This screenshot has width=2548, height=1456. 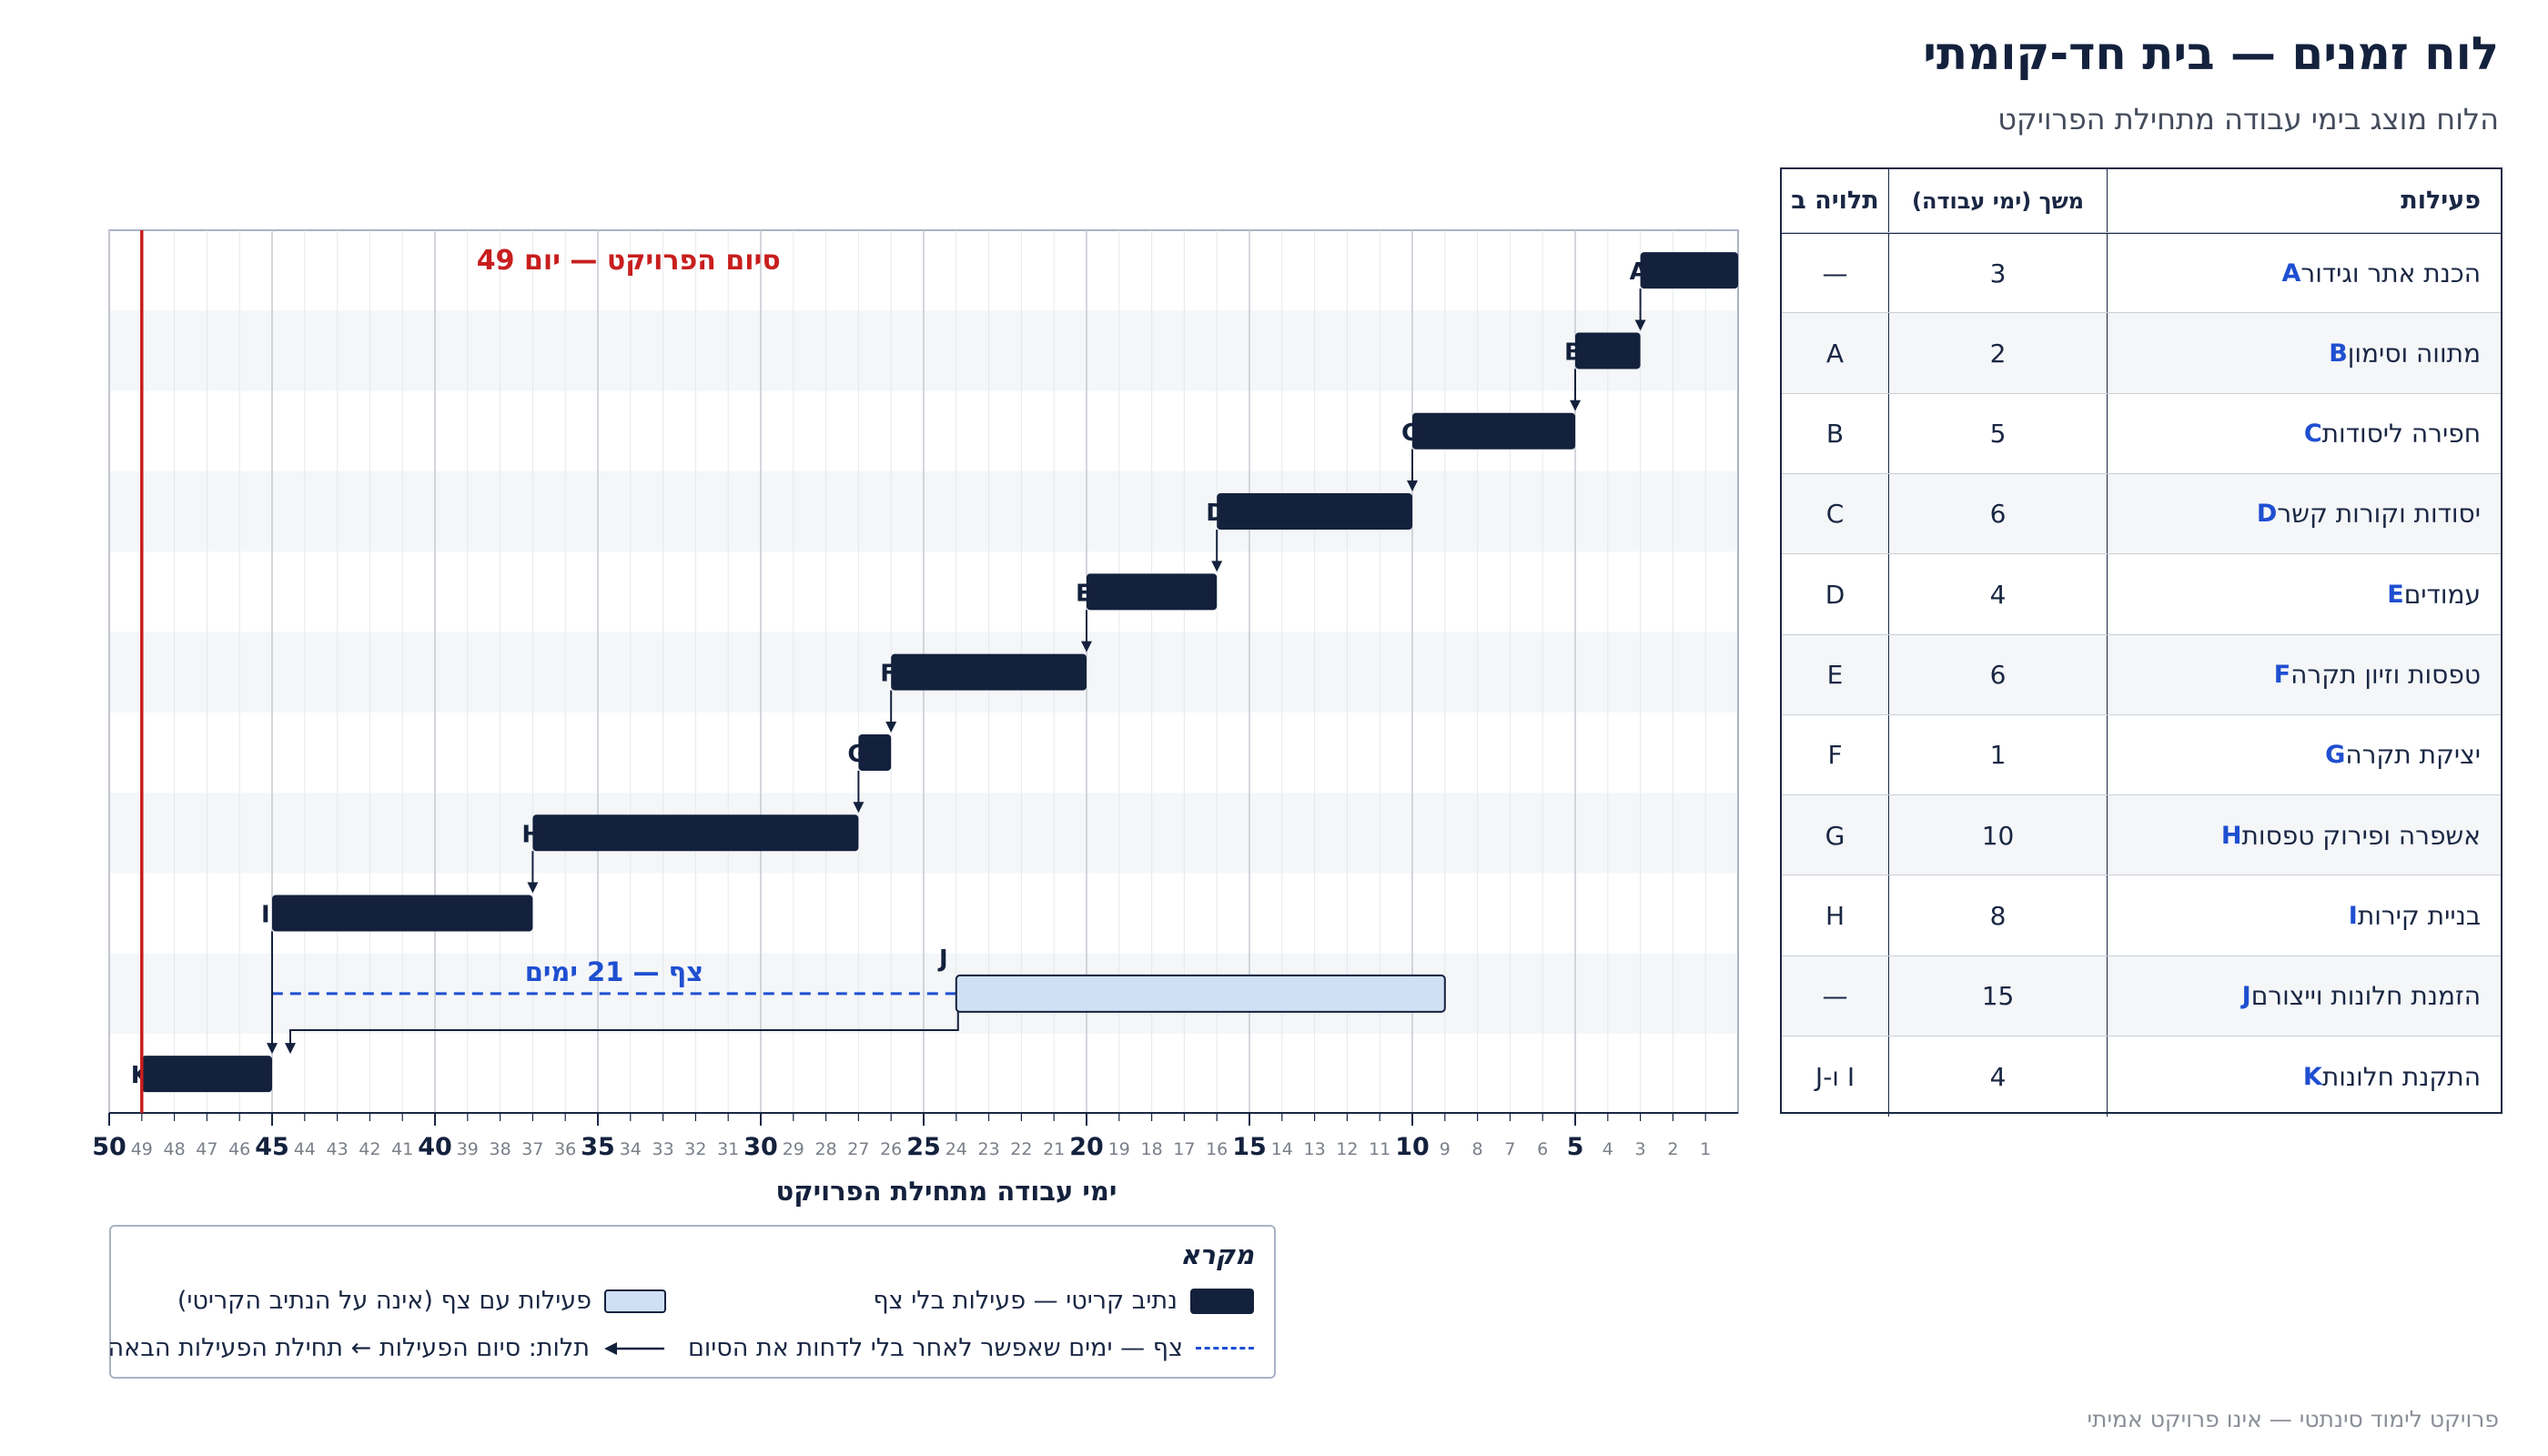 What do you see at coordinates (2142, 353) in the screenshot?
I see `table-row: מתווה וסימון B 2 A` at bounding box center [2142, 353].